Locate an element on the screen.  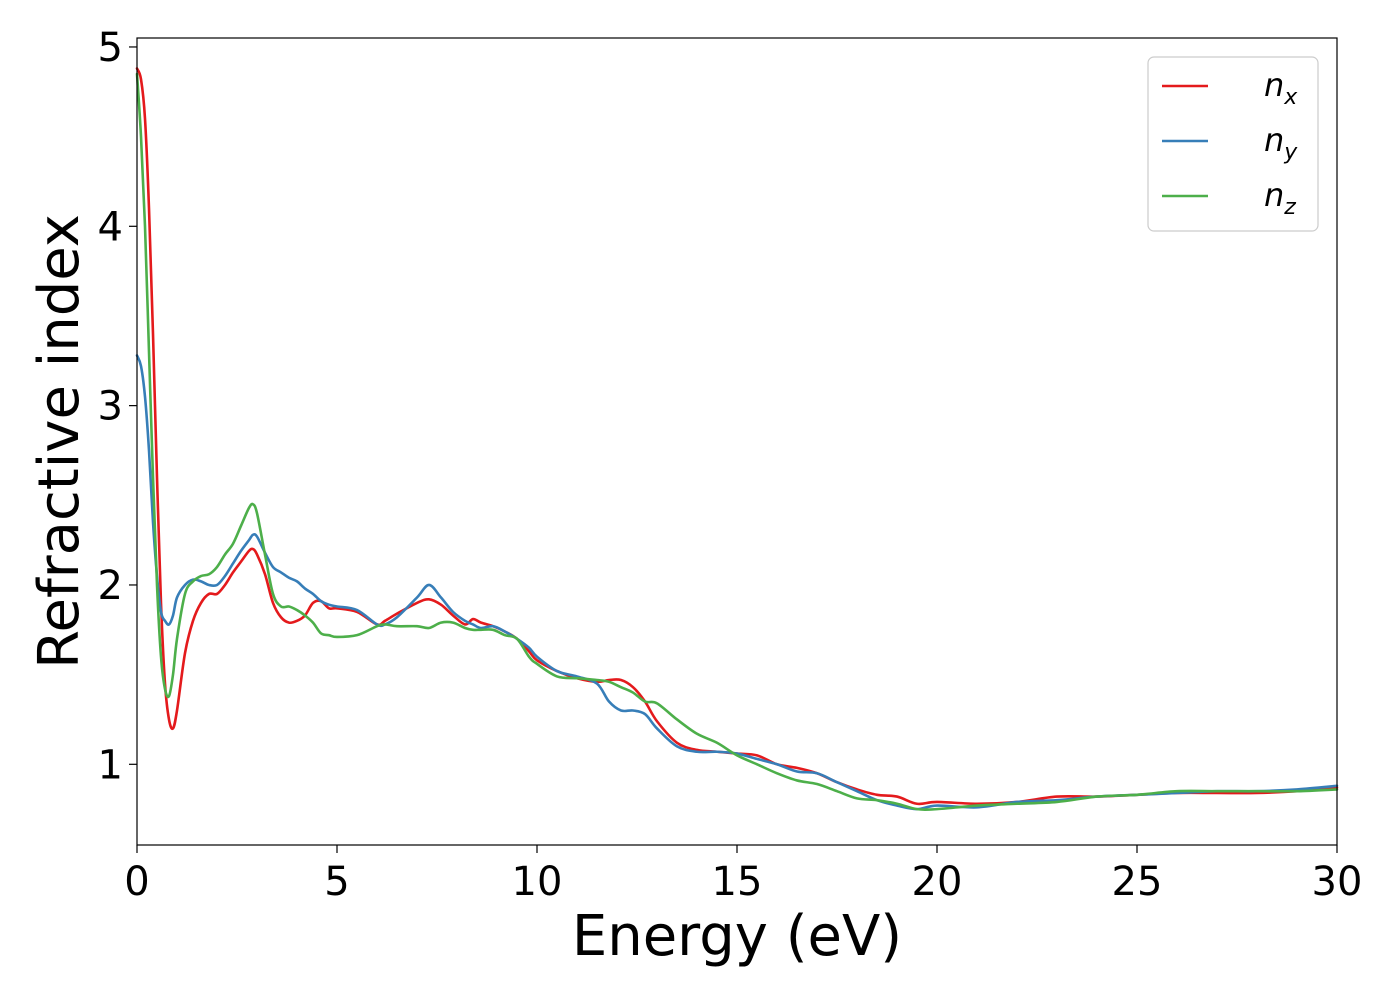
x-axis-label: Energy (eV) is located at coordinates (737, 936).